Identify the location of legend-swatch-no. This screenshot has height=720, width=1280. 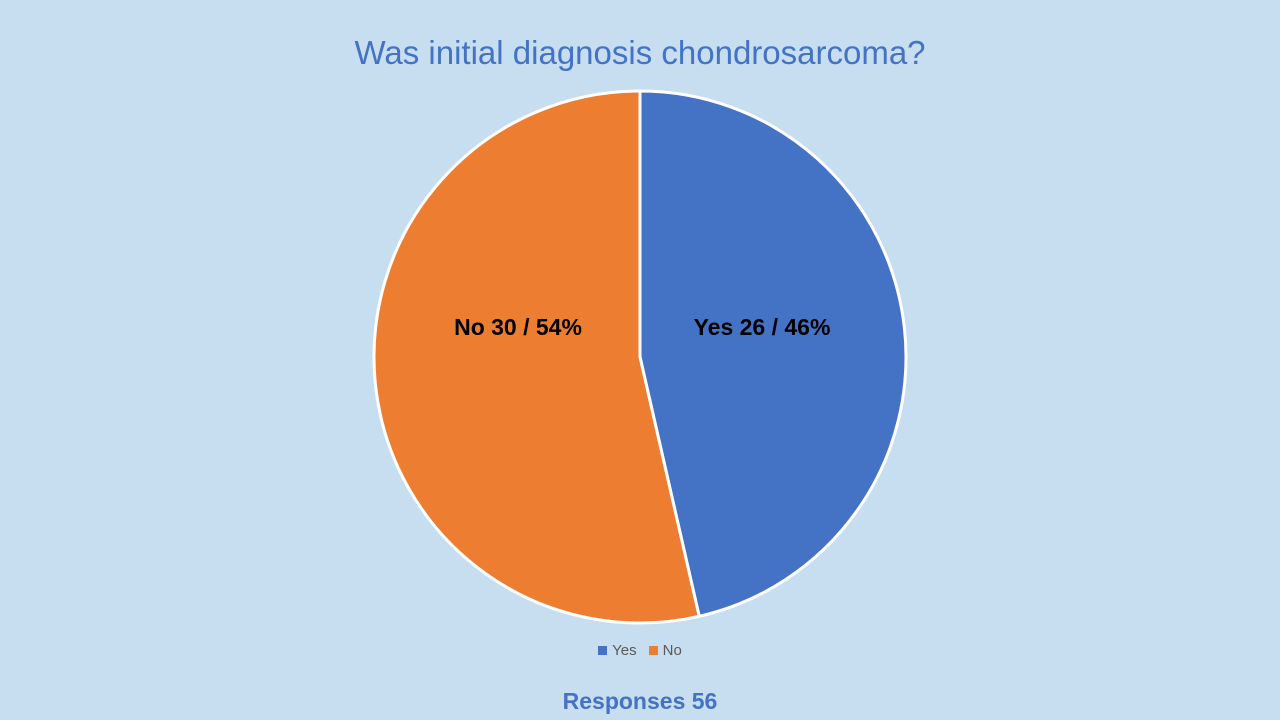
(653, 650).